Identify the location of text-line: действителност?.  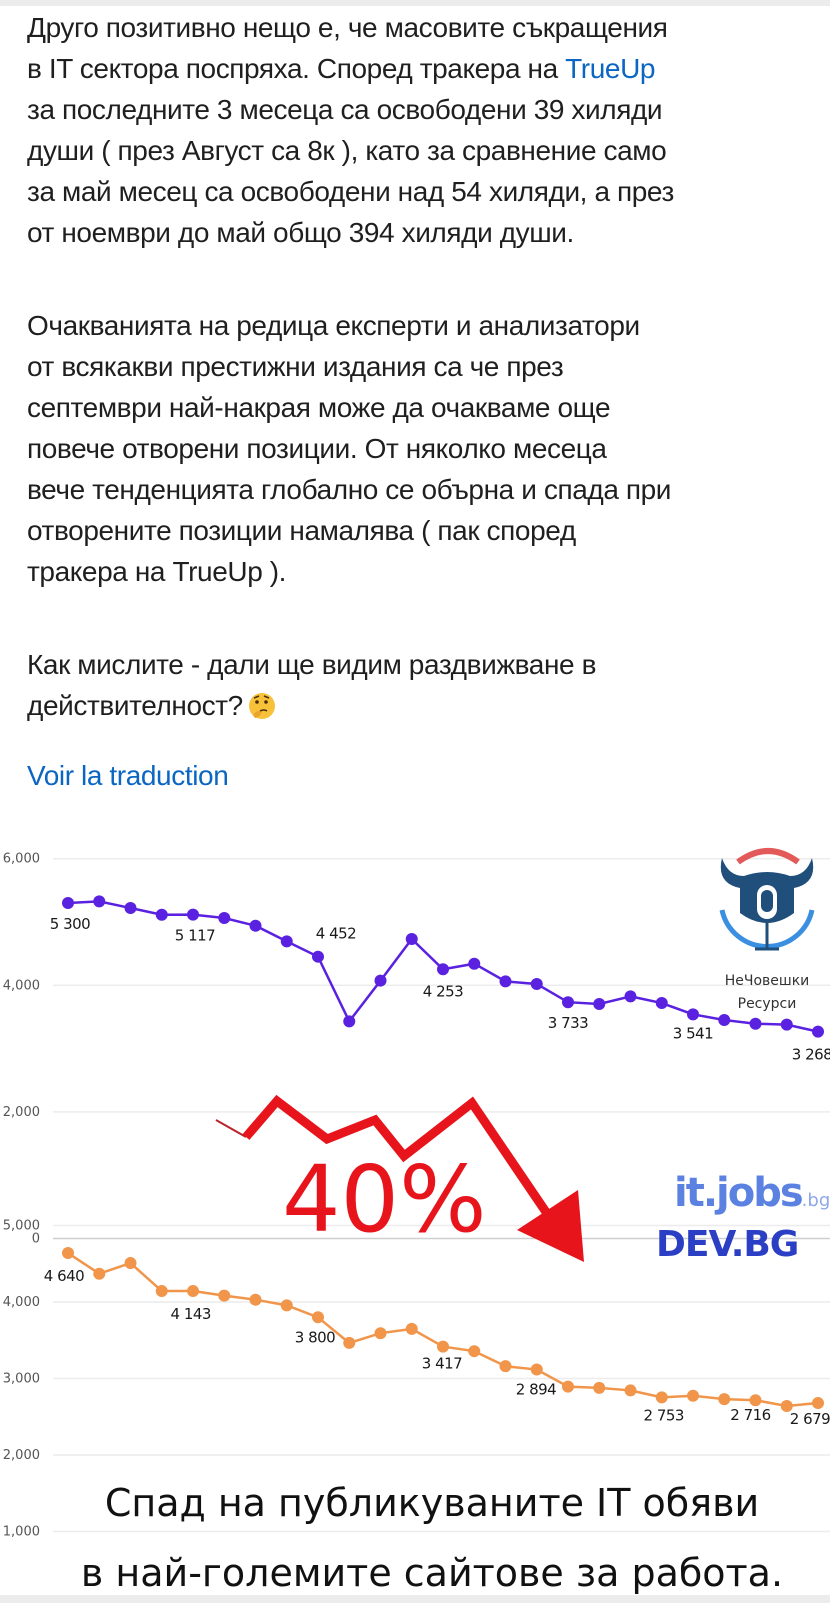
(427, 705).